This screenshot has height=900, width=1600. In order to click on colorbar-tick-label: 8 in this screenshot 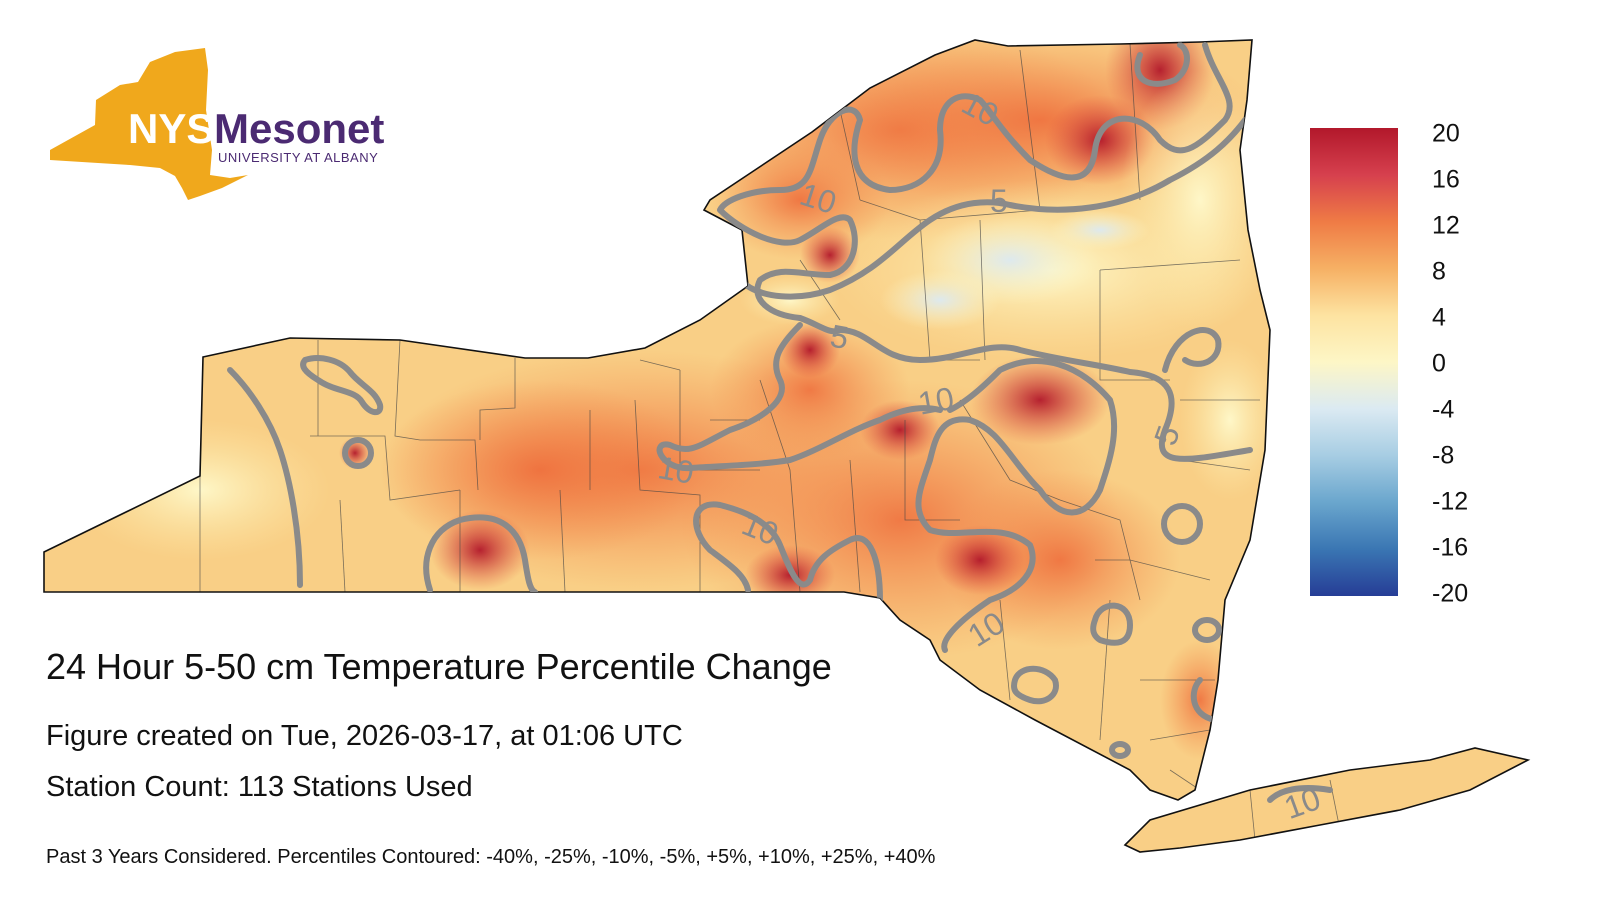, I will do `click(1439, 271)`.